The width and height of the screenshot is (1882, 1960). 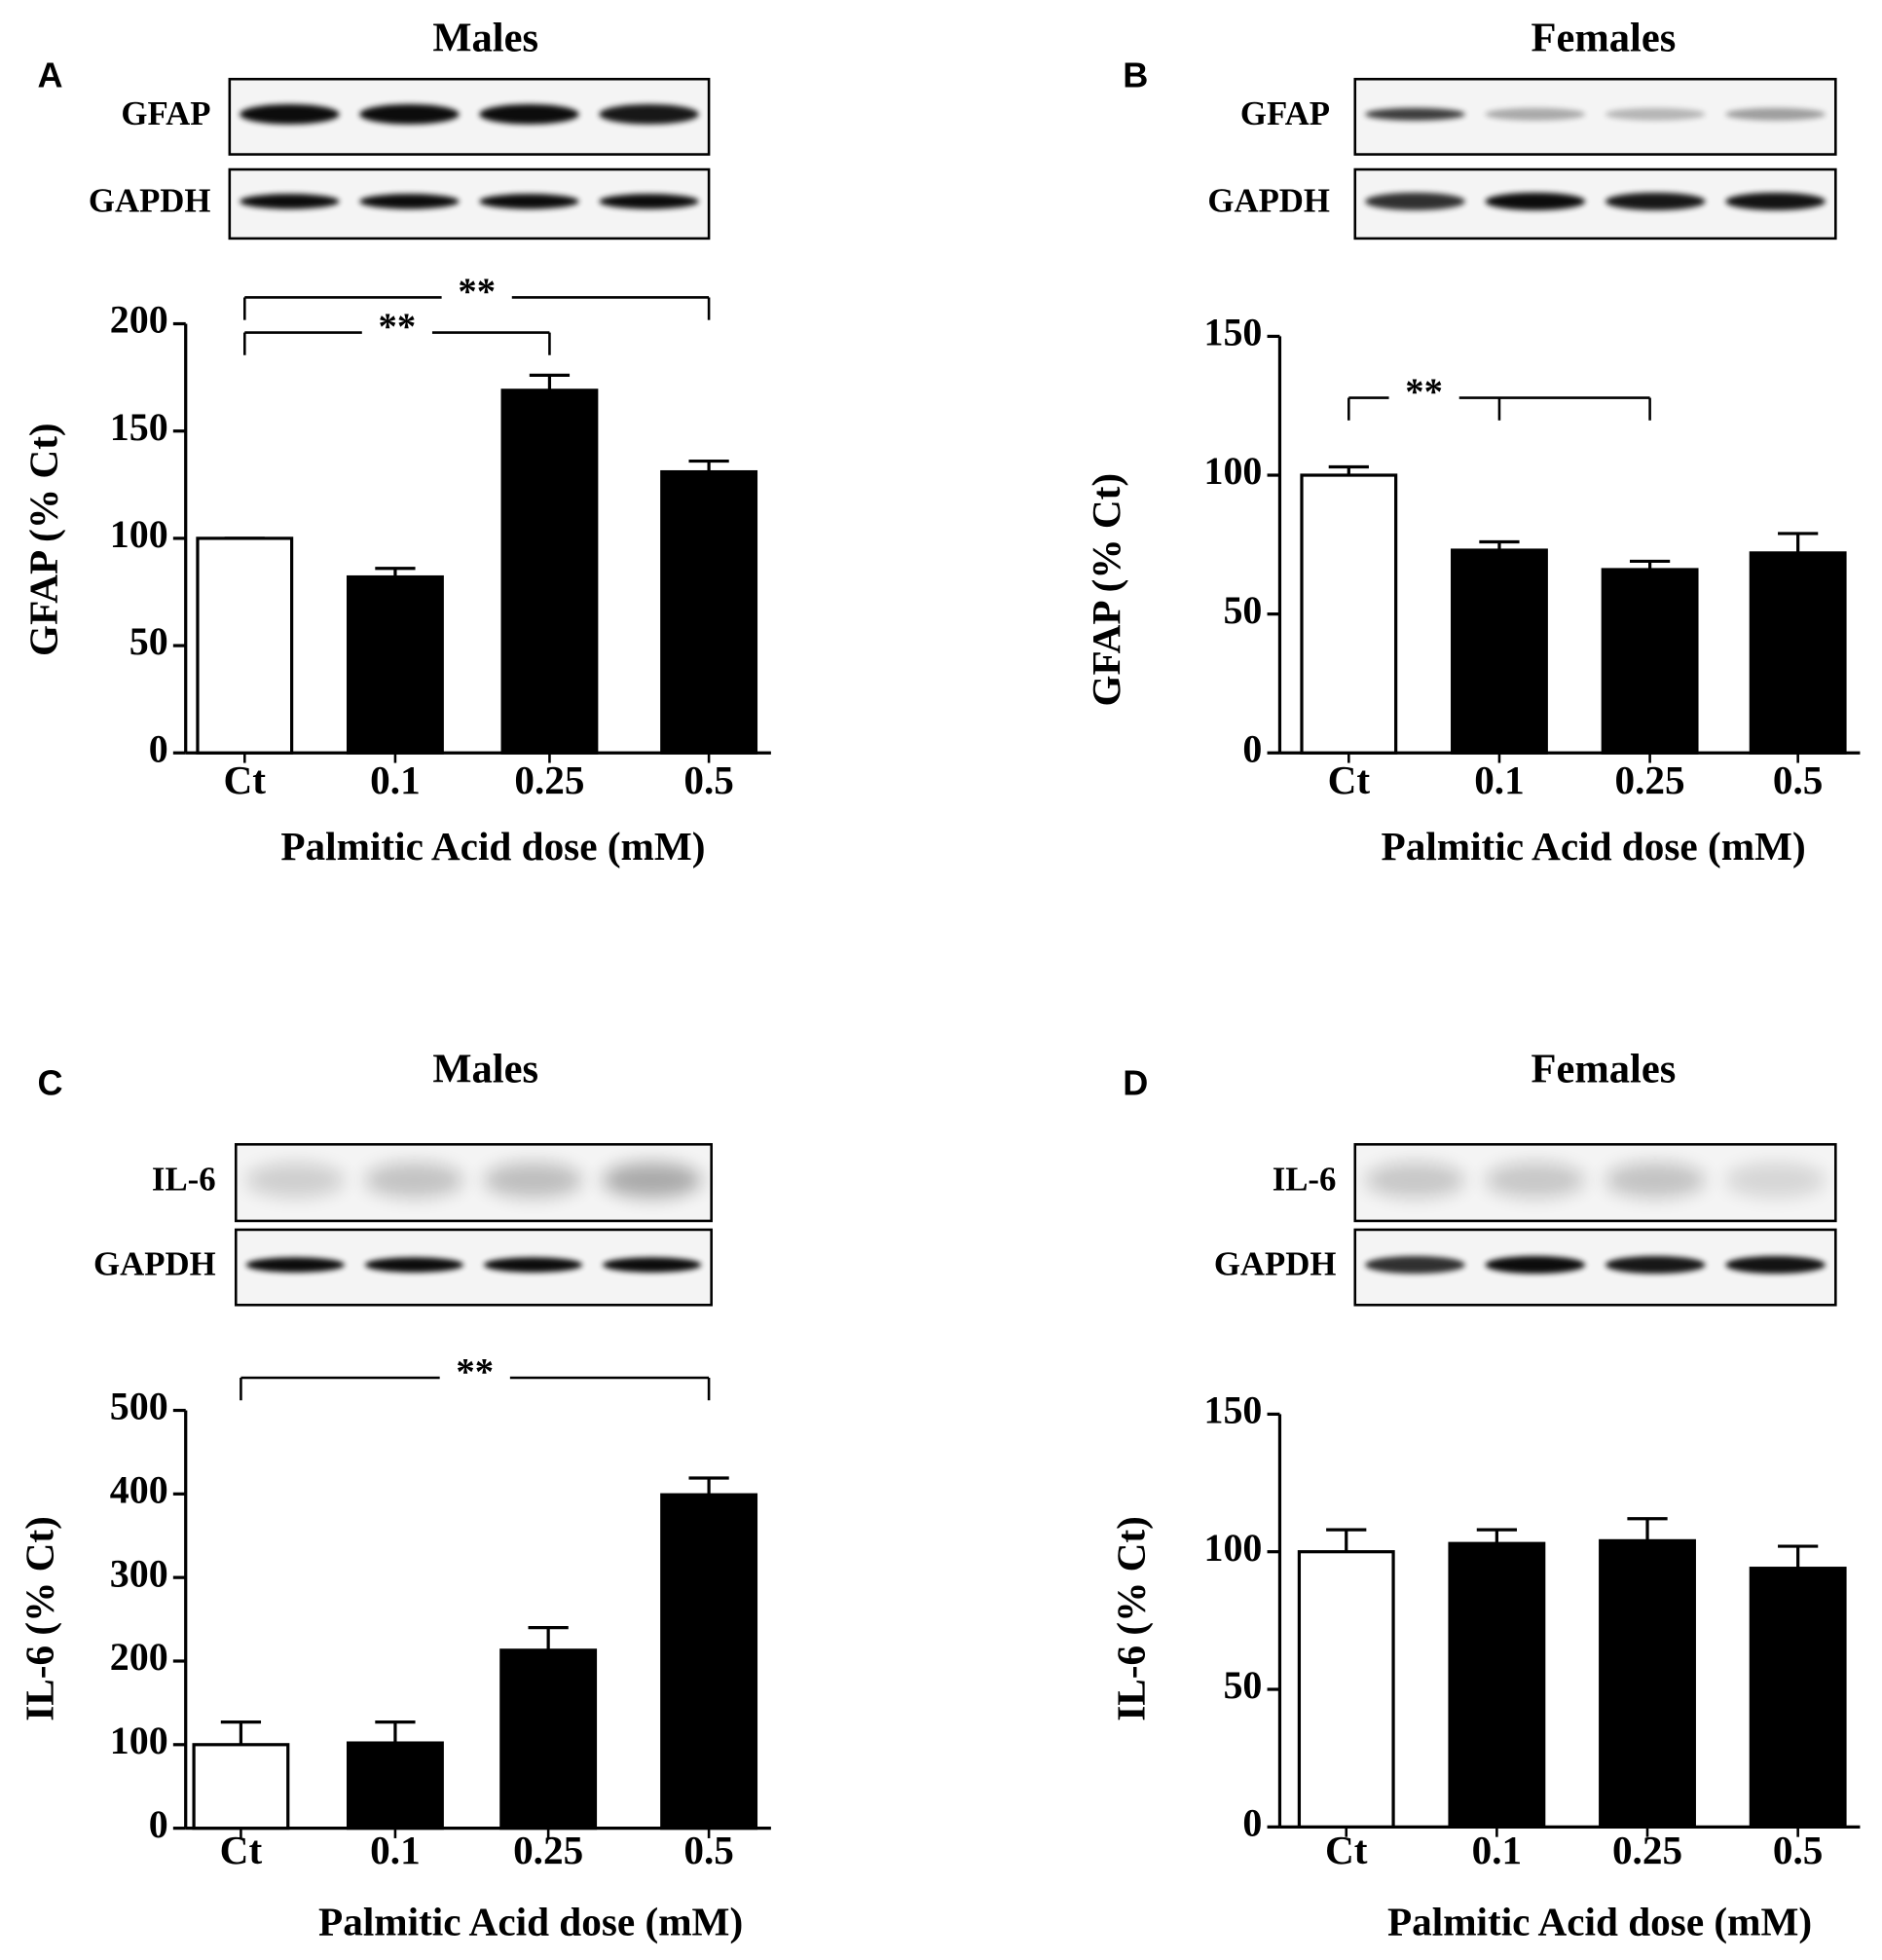 I want to click on y-tick-label: 400, so click(x=139, y=1490).